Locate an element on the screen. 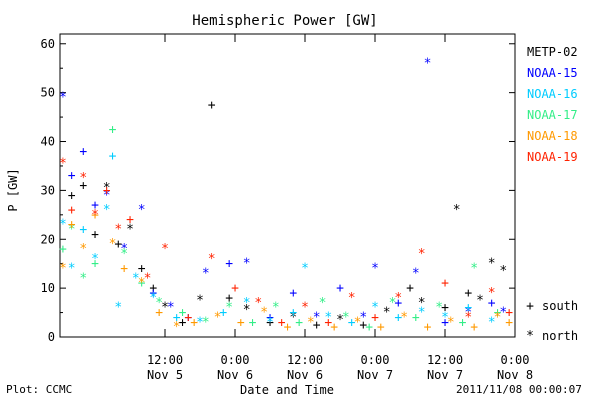 This screenshot has width=600, height=400. x-tick-label-time: 12:00 is located at coordinates (445, 360).